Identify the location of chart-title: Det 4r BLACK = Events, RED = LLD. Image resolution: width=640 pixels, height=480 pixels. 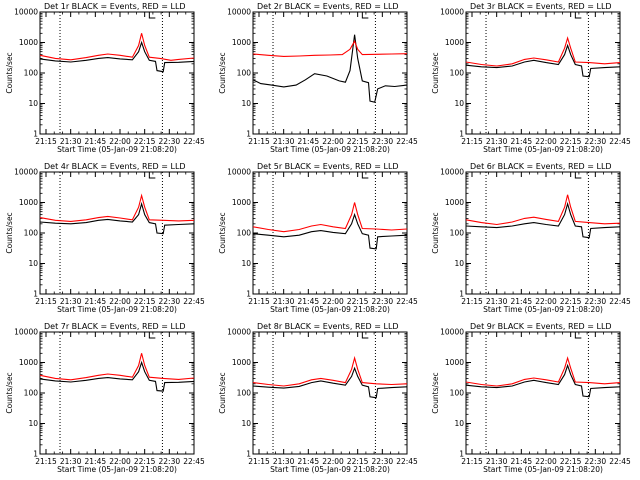
(115, 166).